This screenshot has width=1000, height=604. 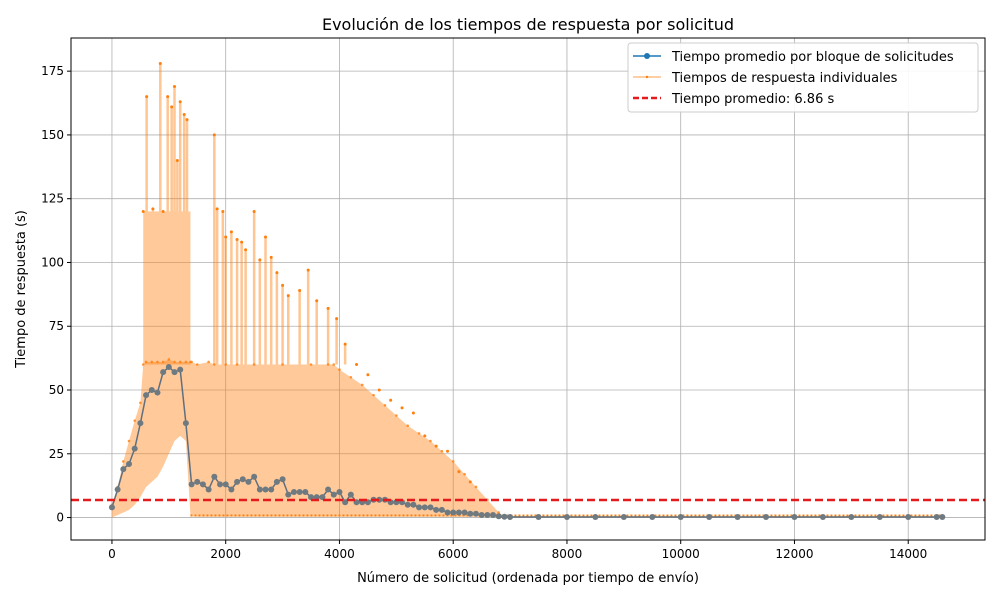 What do you see at coordinates (52, 262) in the screenshot?
I see `y-tick-label: 100` at bounding box center [52, 262].